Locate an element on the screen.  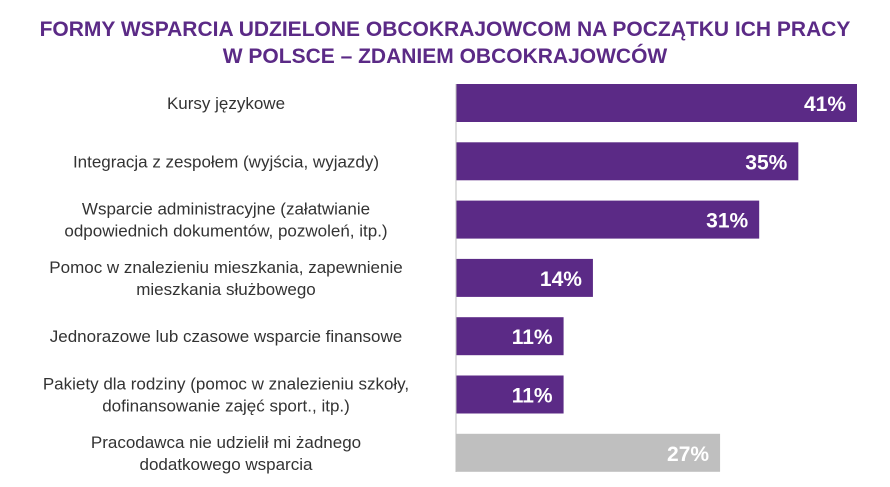
bar-value-label-6: 11% is located at coordinates (532, 396).